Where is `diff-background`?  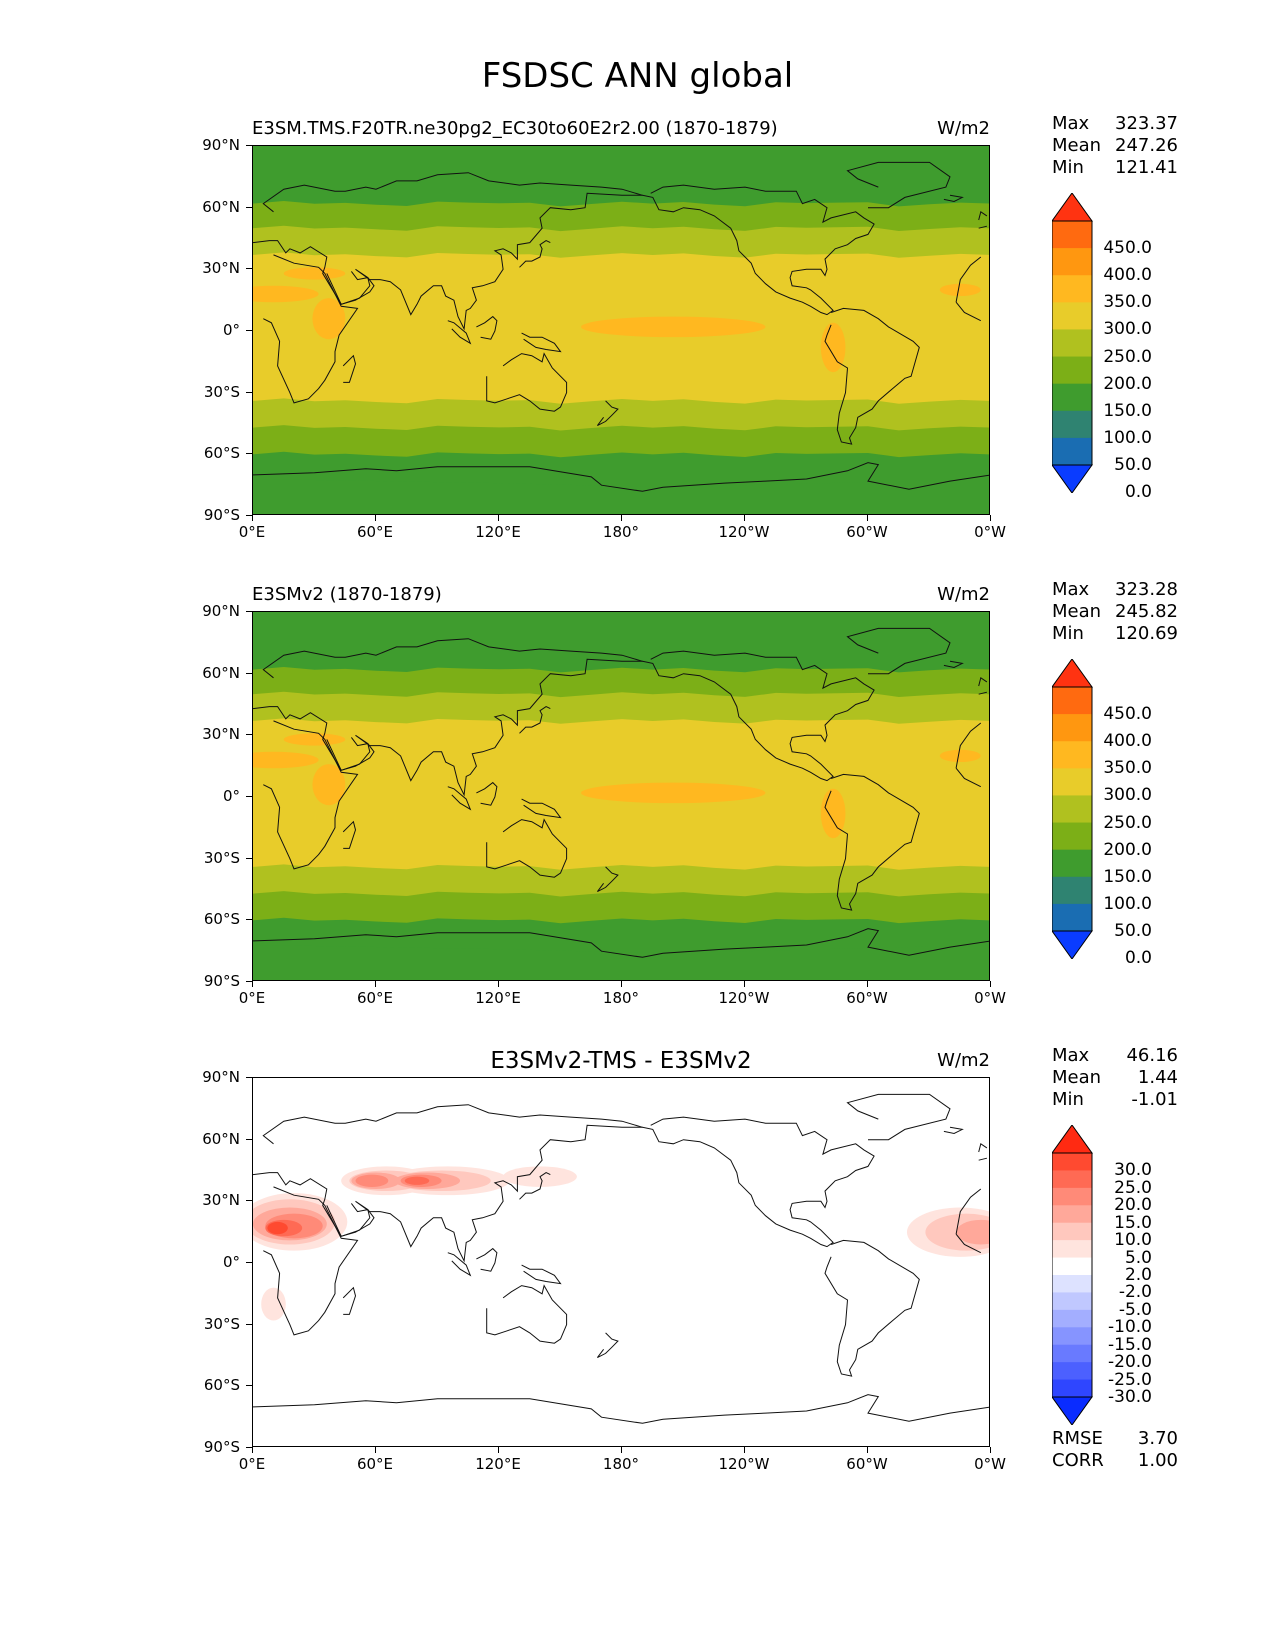
diff-background is located at coordinates (621, 1262).